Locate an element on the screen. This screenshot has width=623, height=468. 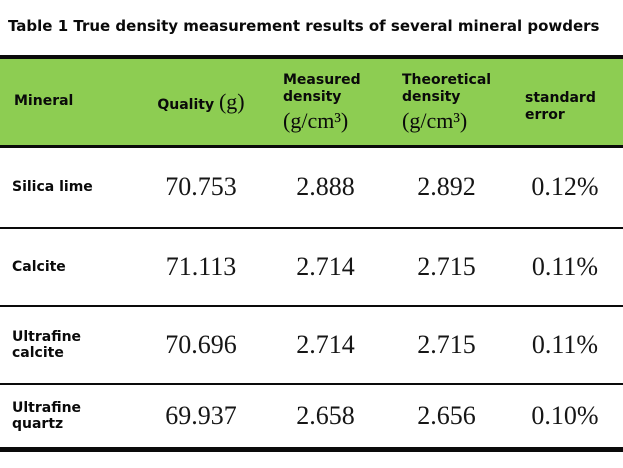
column-header-quality: Quality (g) is located at coordinates (201, 101).